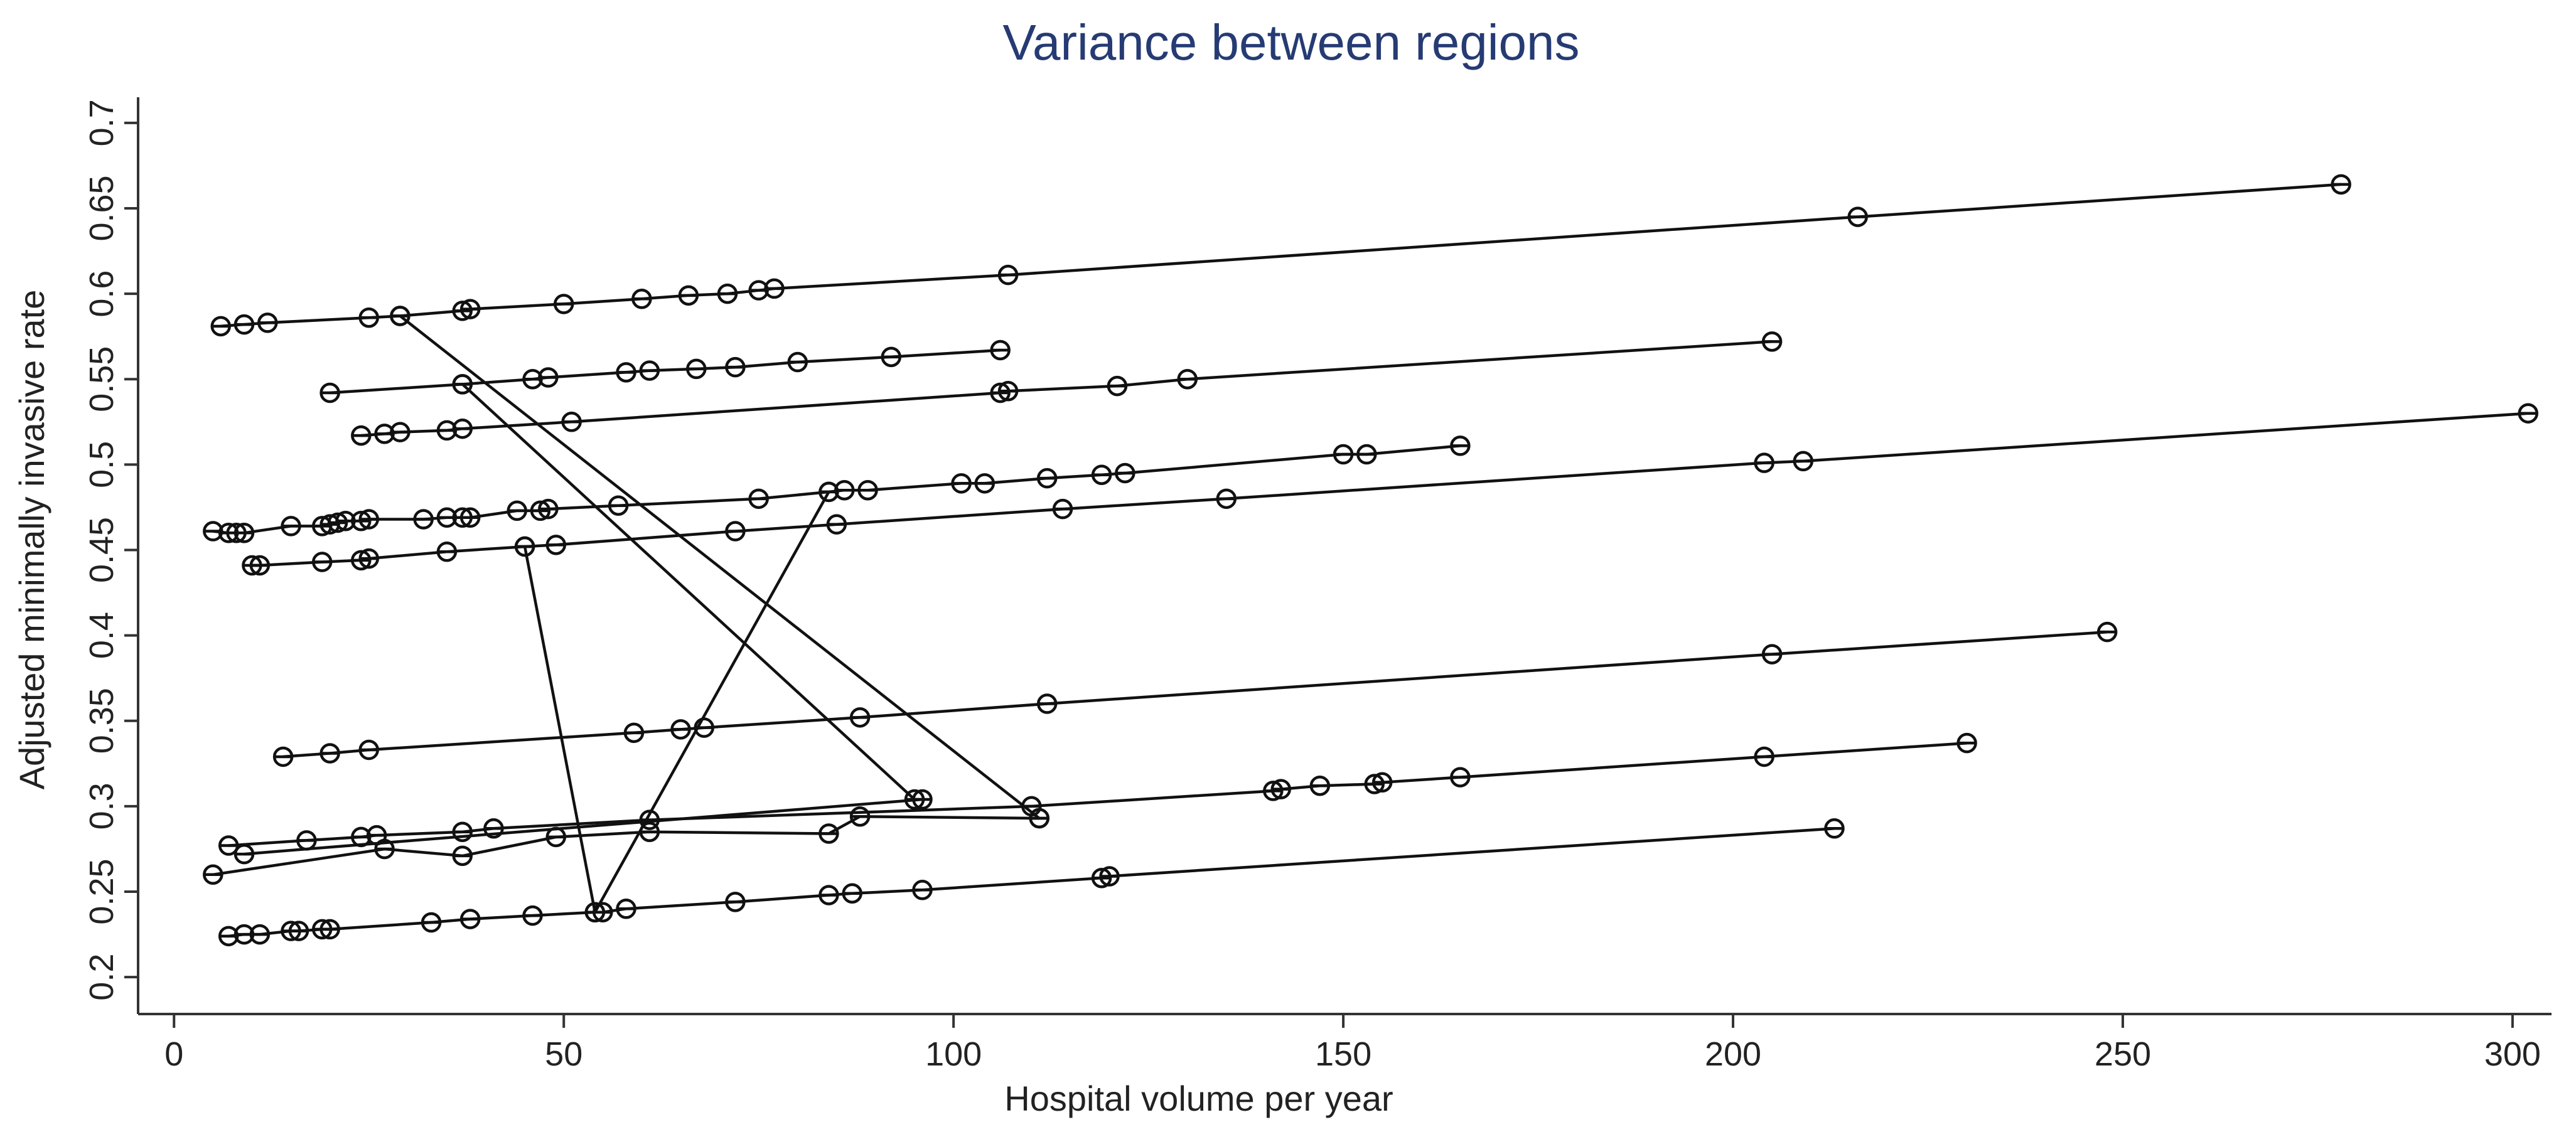 Image resolution: width=2576 pixels, height=1132 pixels. Describe the element at coordinates (102, 550) in the screenshot. I see `y-tick-label: 0.45` at that location.